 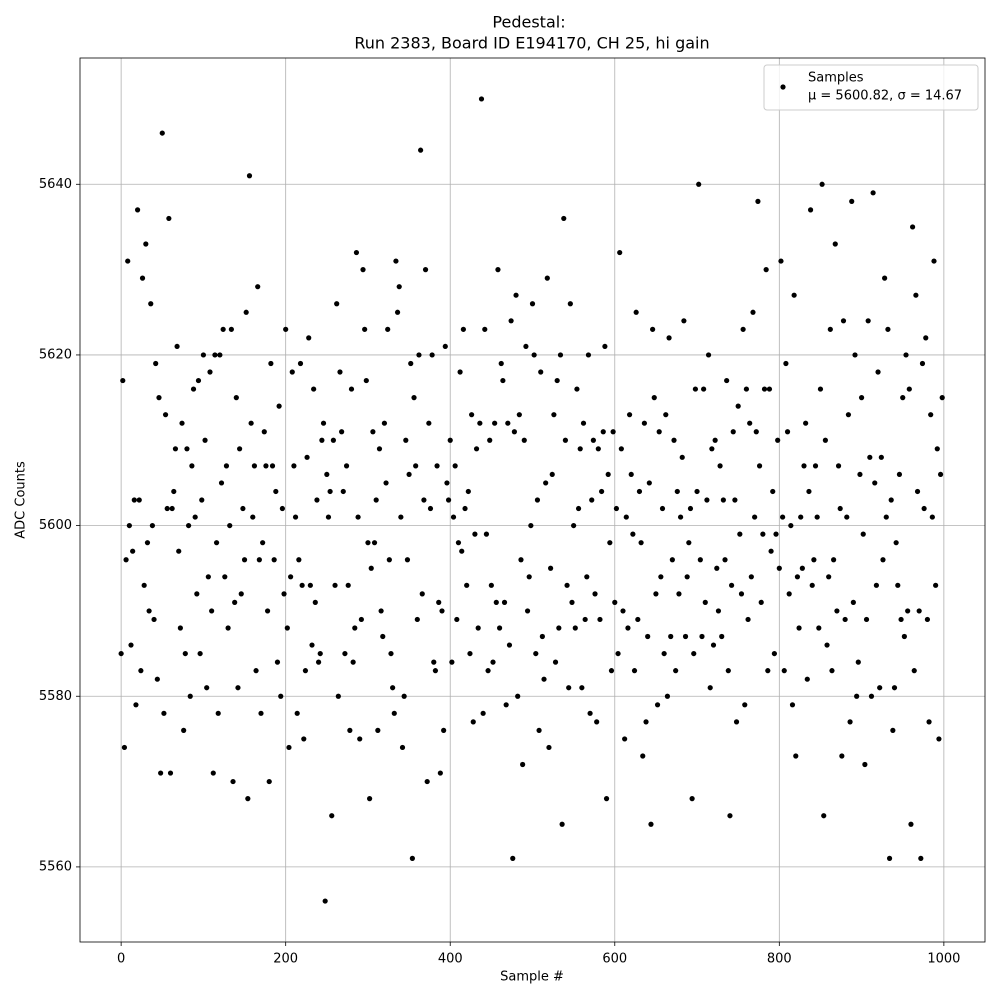 What do you see at coordinates (21, 500) in the screenshot?
I see `y-axis-label: ADC Counts` at bounding box center [21, 500].